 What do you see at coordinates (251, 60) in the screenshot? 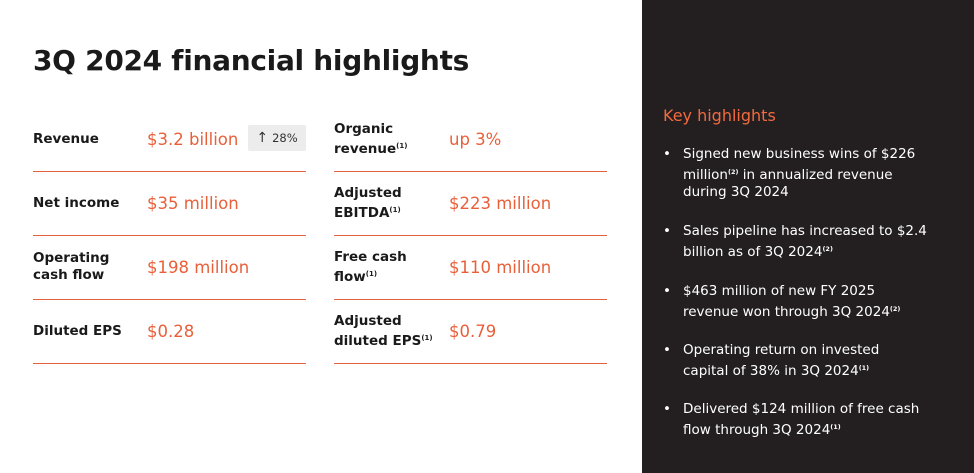
I see `page-title: 3Q 2024 financial highlights` at bounding box center [251, 60].